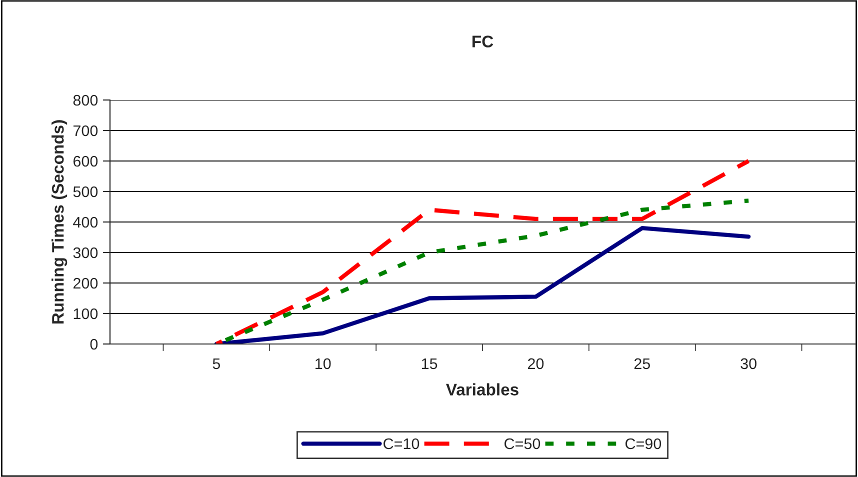 The width and height of the screenshot is (858, 477). I want to click on x-tick-label: 20, so click(536, 364).